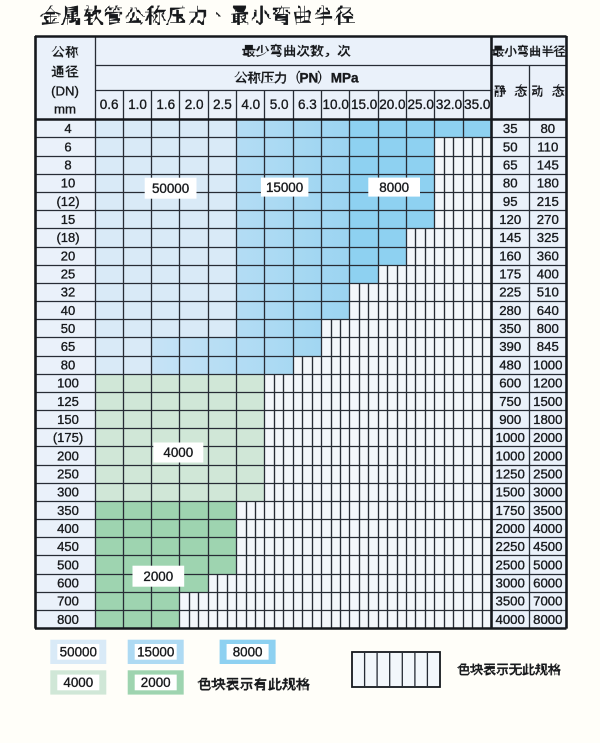 The width and height of the screenshot is (600, 743). What do you see at coordinates (67, 165) in the screenshot?
I see `svg-text: 8` at bounding box center [67, 165].